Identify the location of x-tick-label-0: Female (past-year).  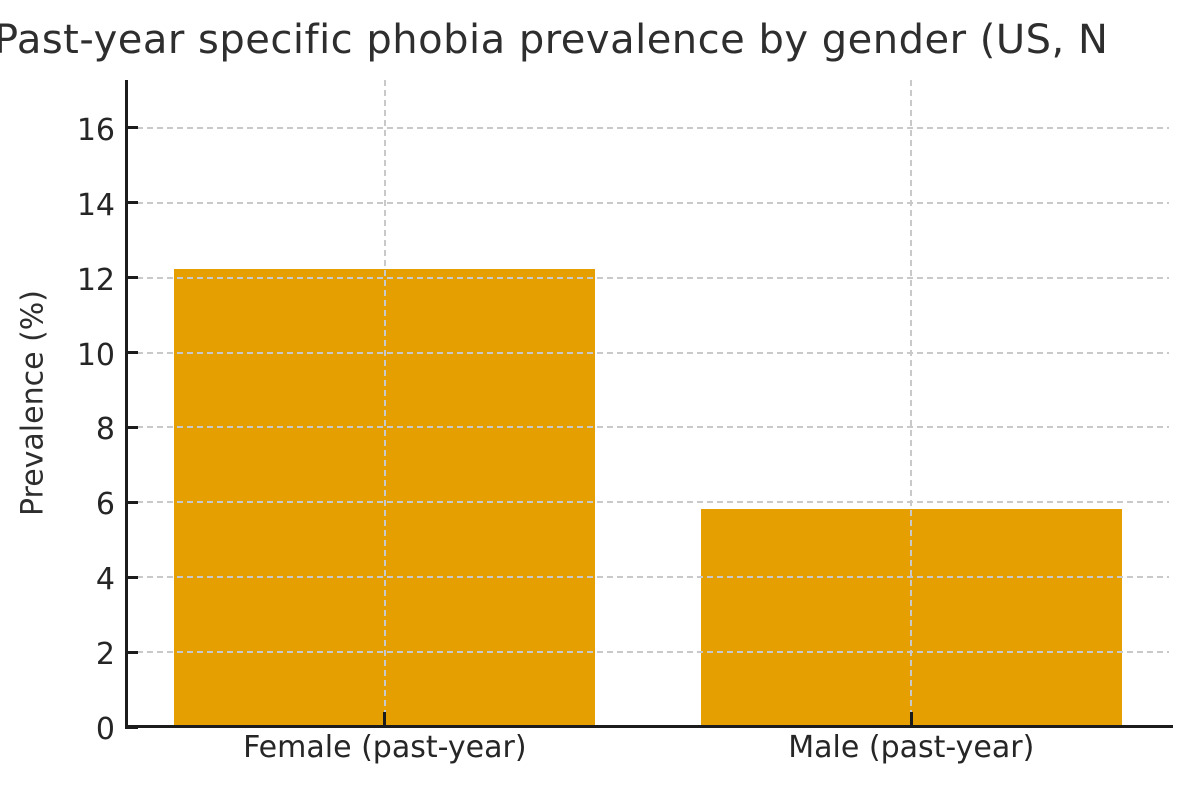
(385, 747).